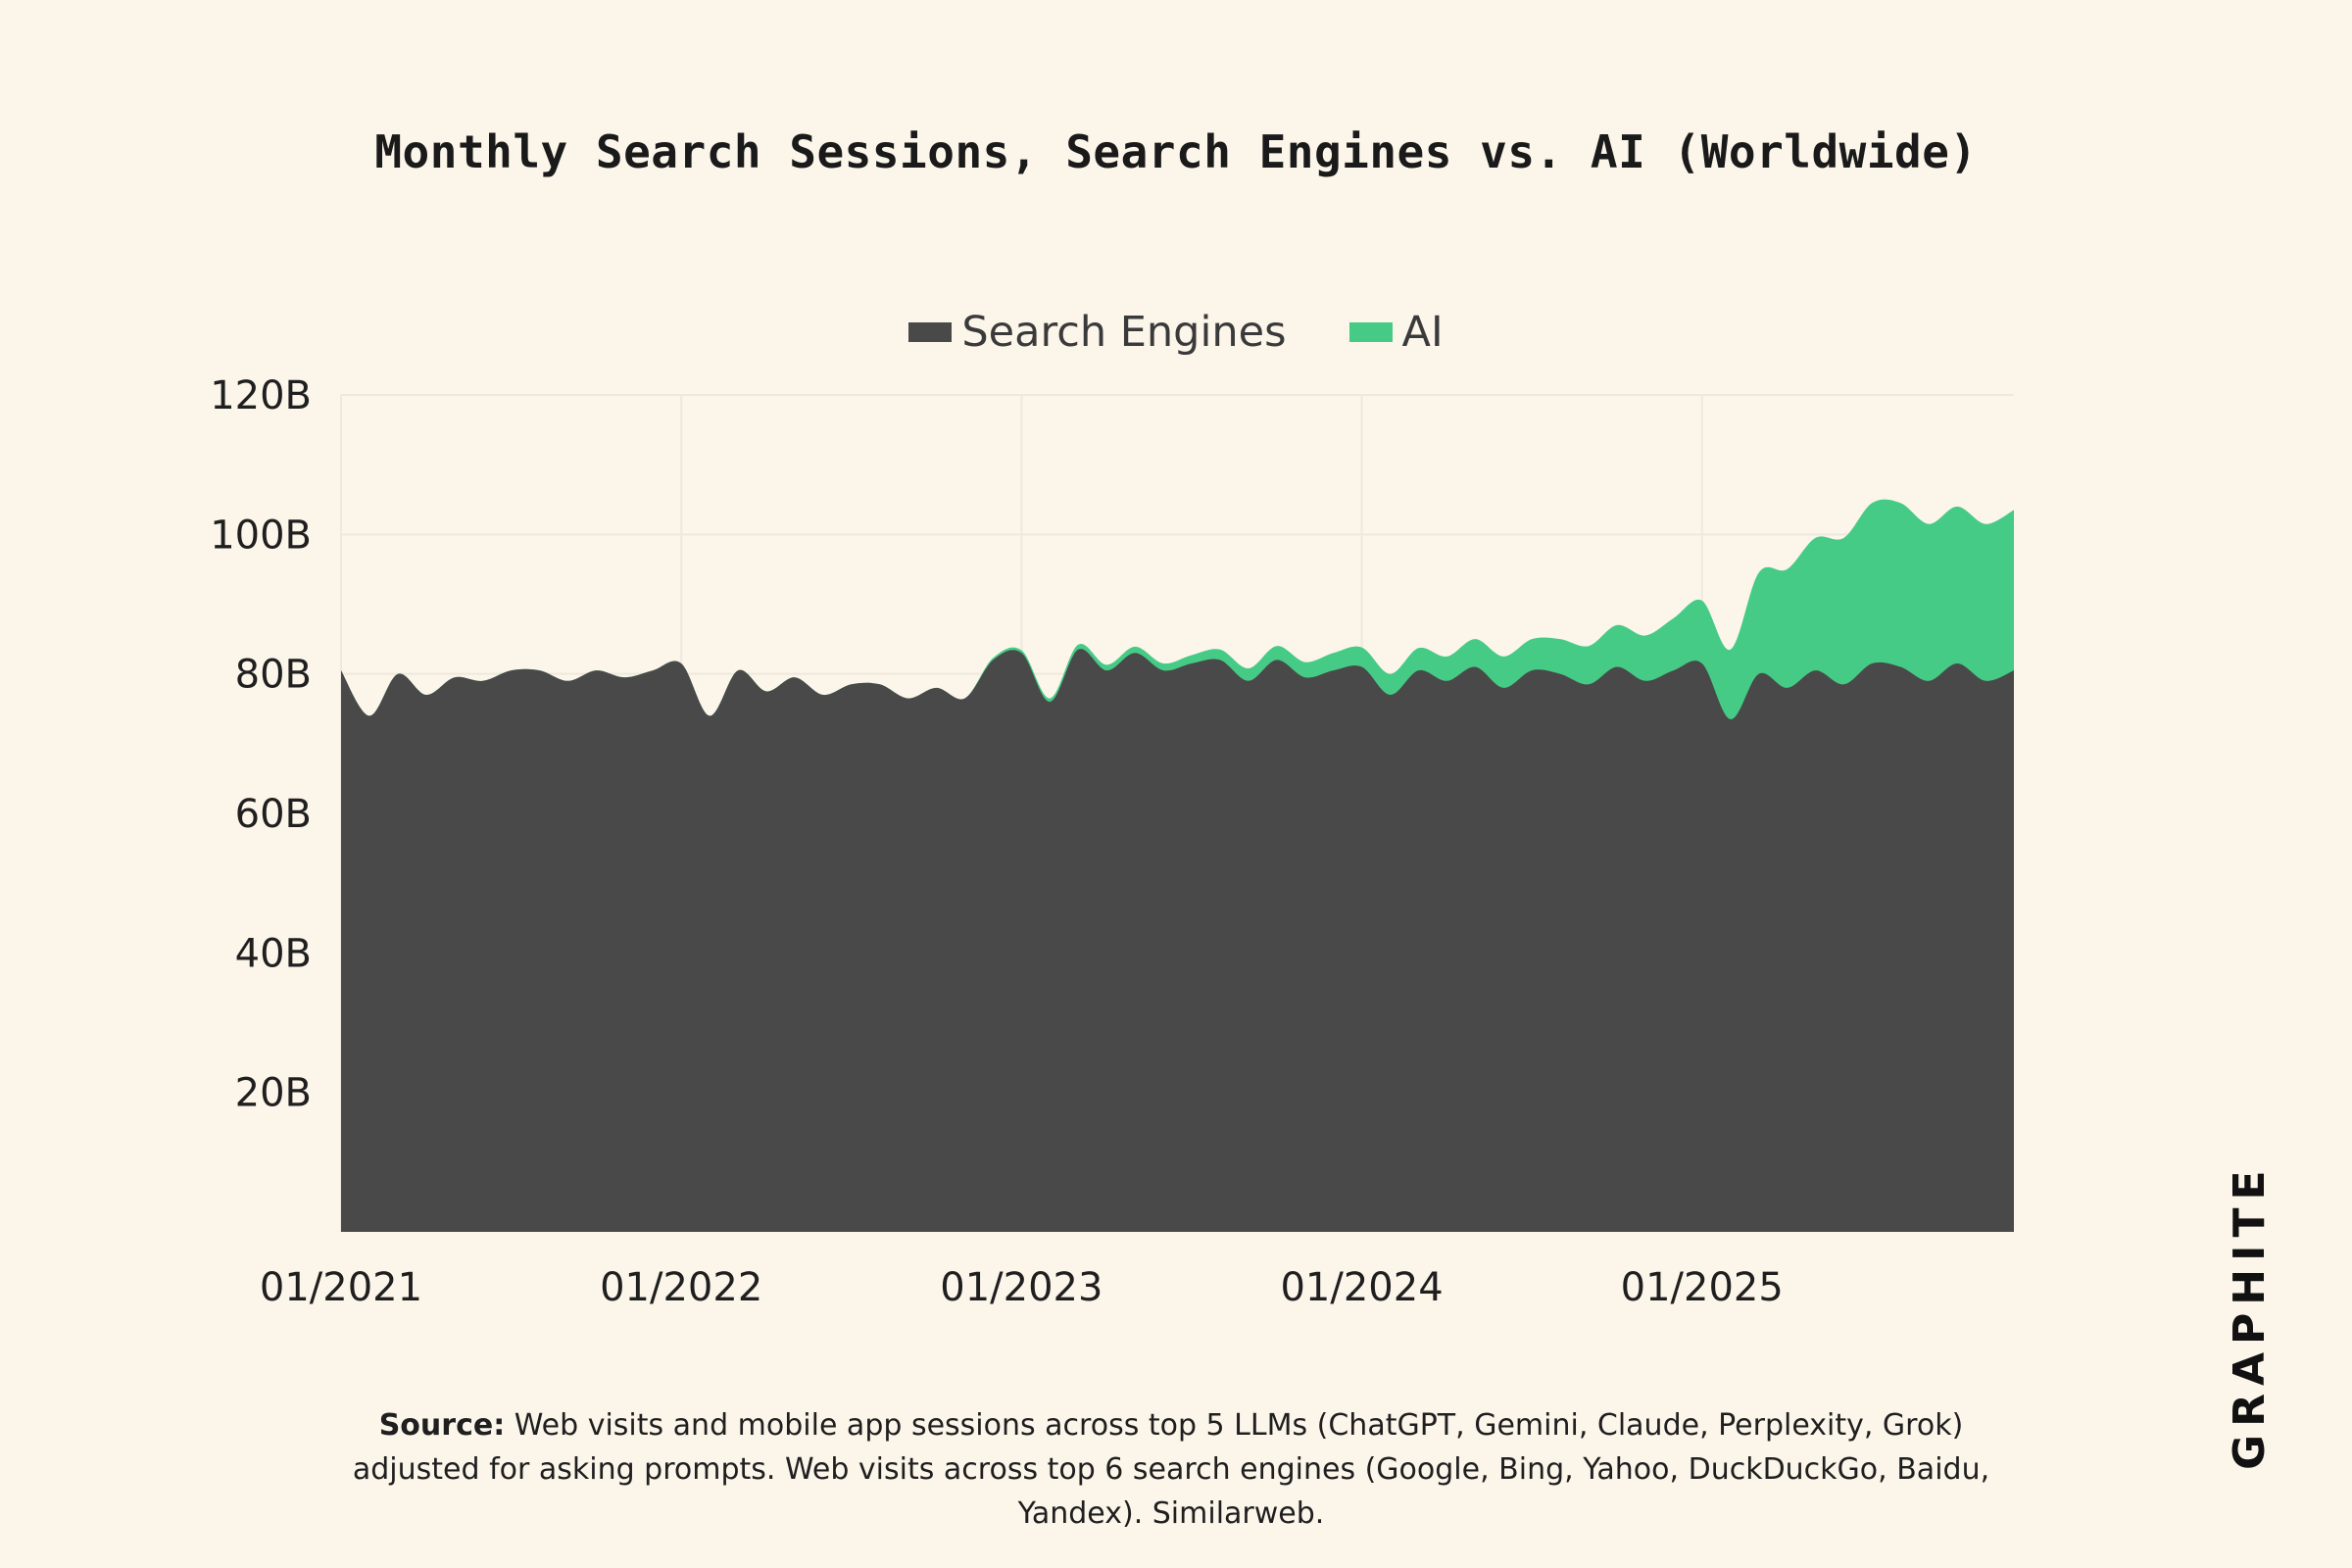  Describe the element at coordinates (1370, 332) in the screenshot. I see `legend-swatch-ai` at that location.